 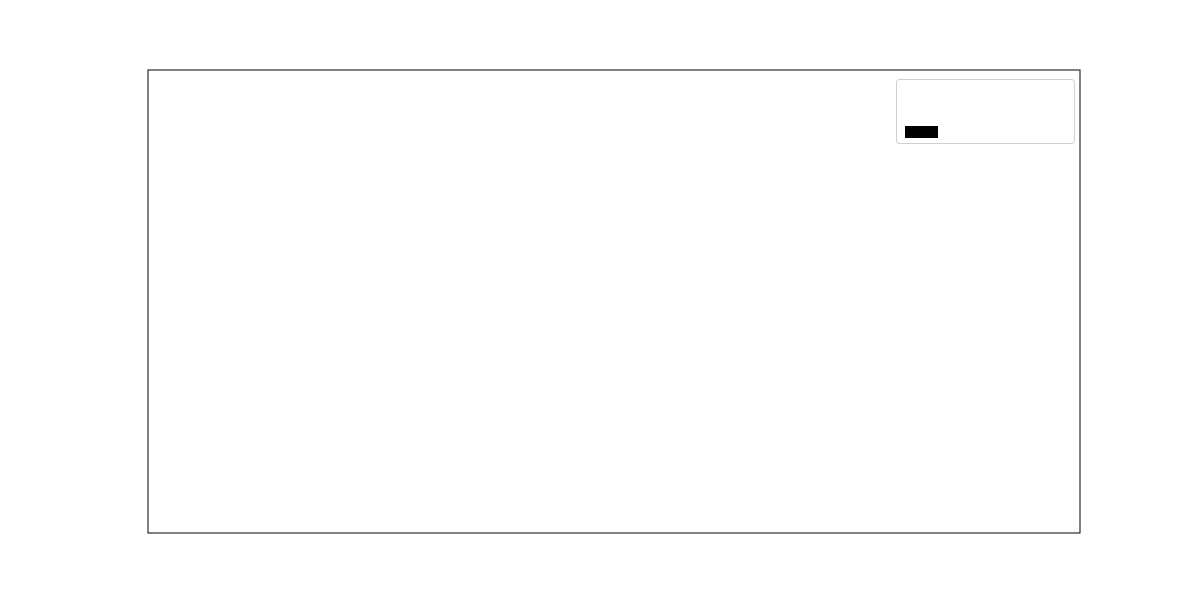 I want to click on legend-box, so click(x=985, y=111).